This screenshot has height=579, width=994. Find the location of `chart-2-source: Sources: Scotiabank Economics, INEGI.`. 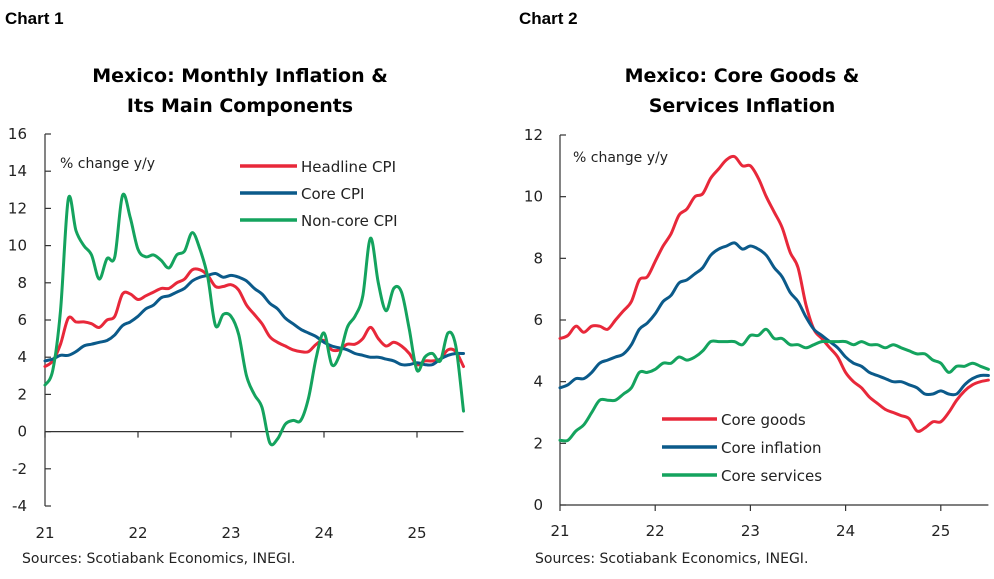

chart-2-source: Sources: Scotiabank Economics, INEGI. is located at coordinates (671, 559).